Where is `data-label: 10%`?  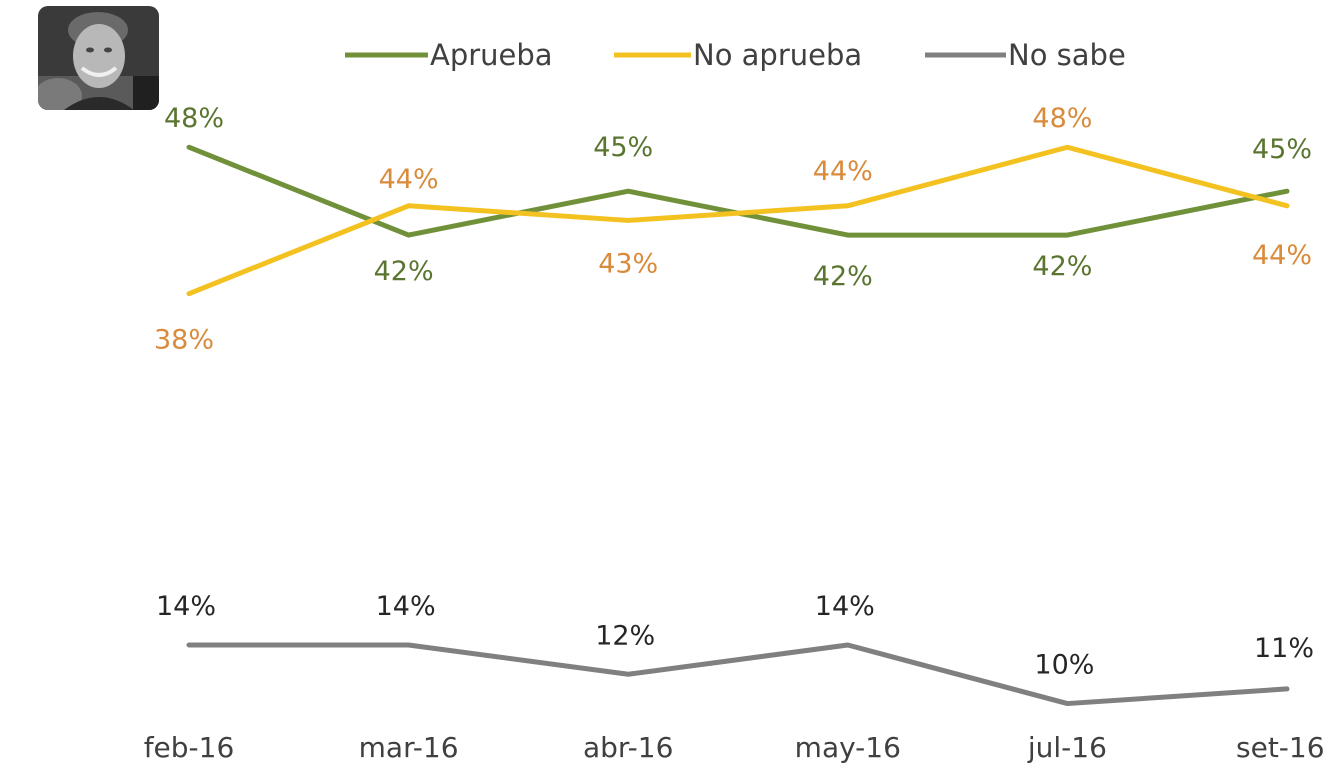 data-label: 10% is located at coordinates (1064, 665).